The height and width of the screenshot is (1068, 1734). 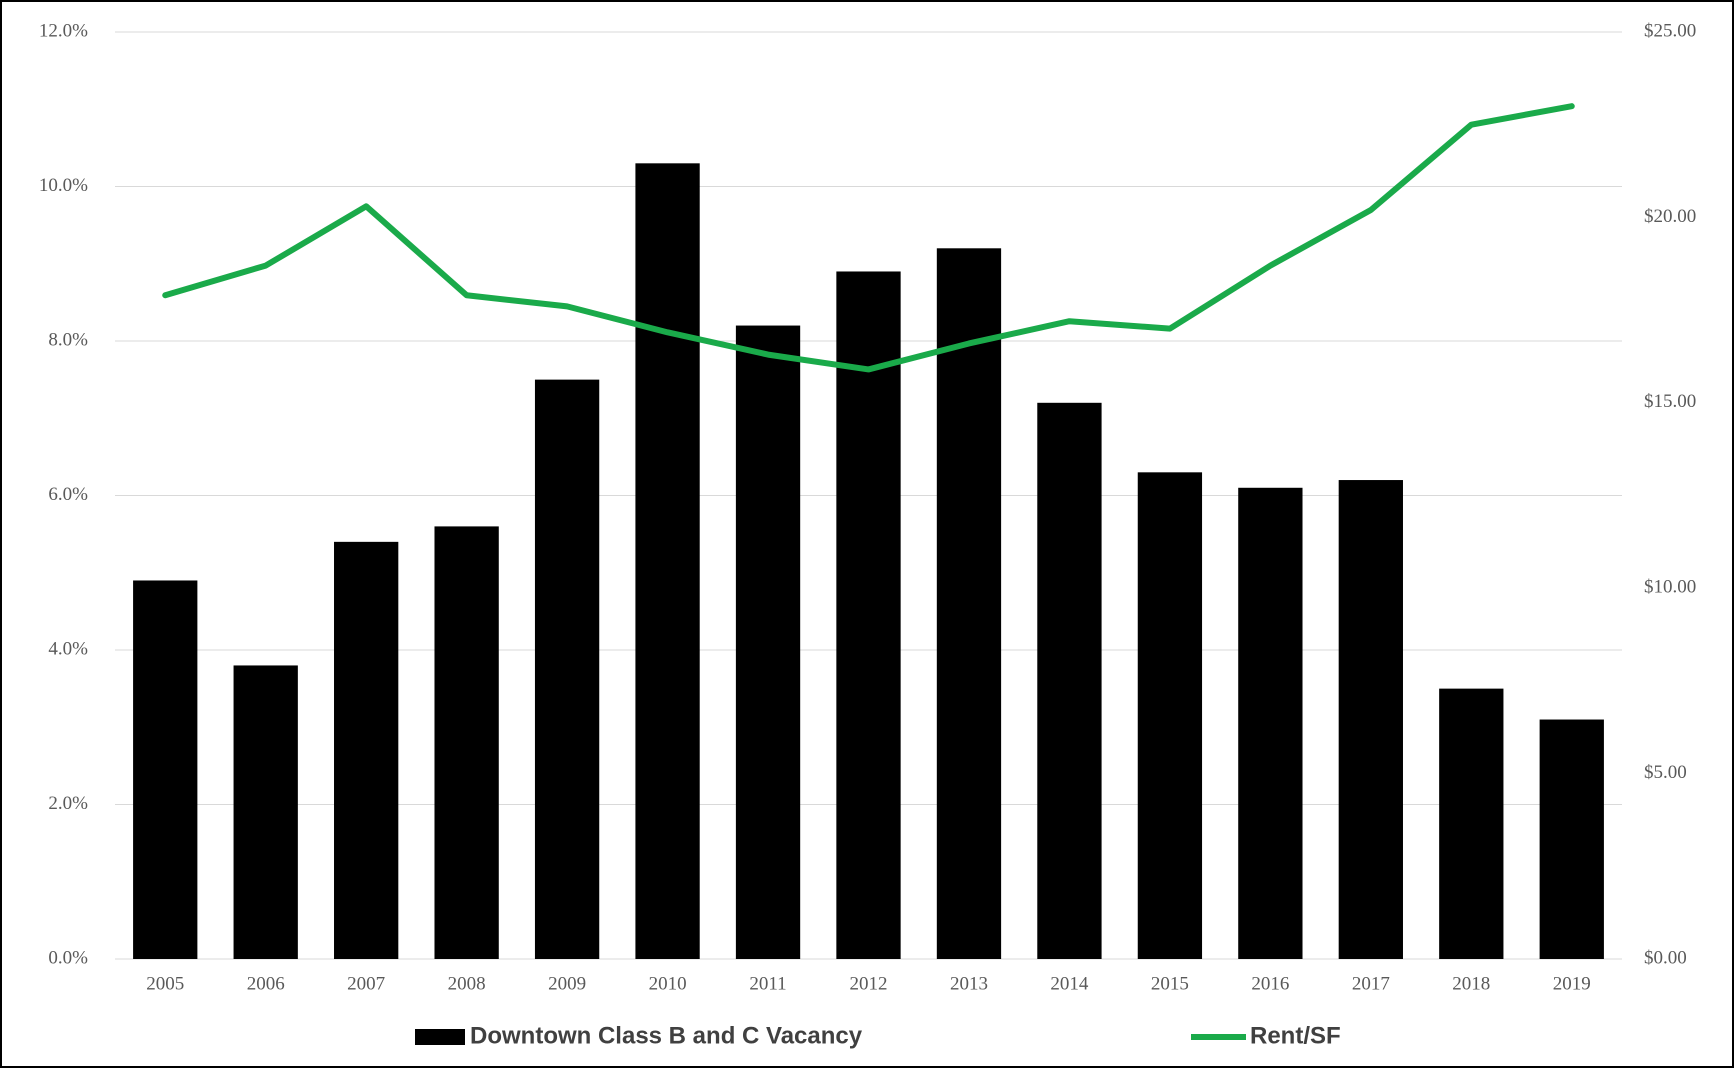 I want to click on y-tick-label: 2.0%, so click(x=68, y=803).